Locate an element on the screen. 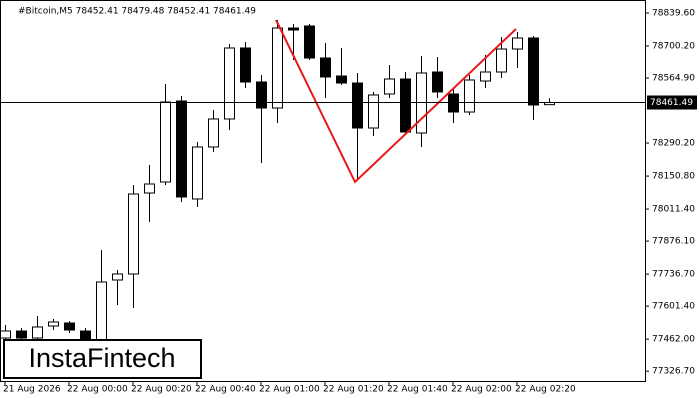 The height and width of the screenshot is (400, 700). x-tick-label: 22 Aug 01:00 is located at coordinates (289, 390).